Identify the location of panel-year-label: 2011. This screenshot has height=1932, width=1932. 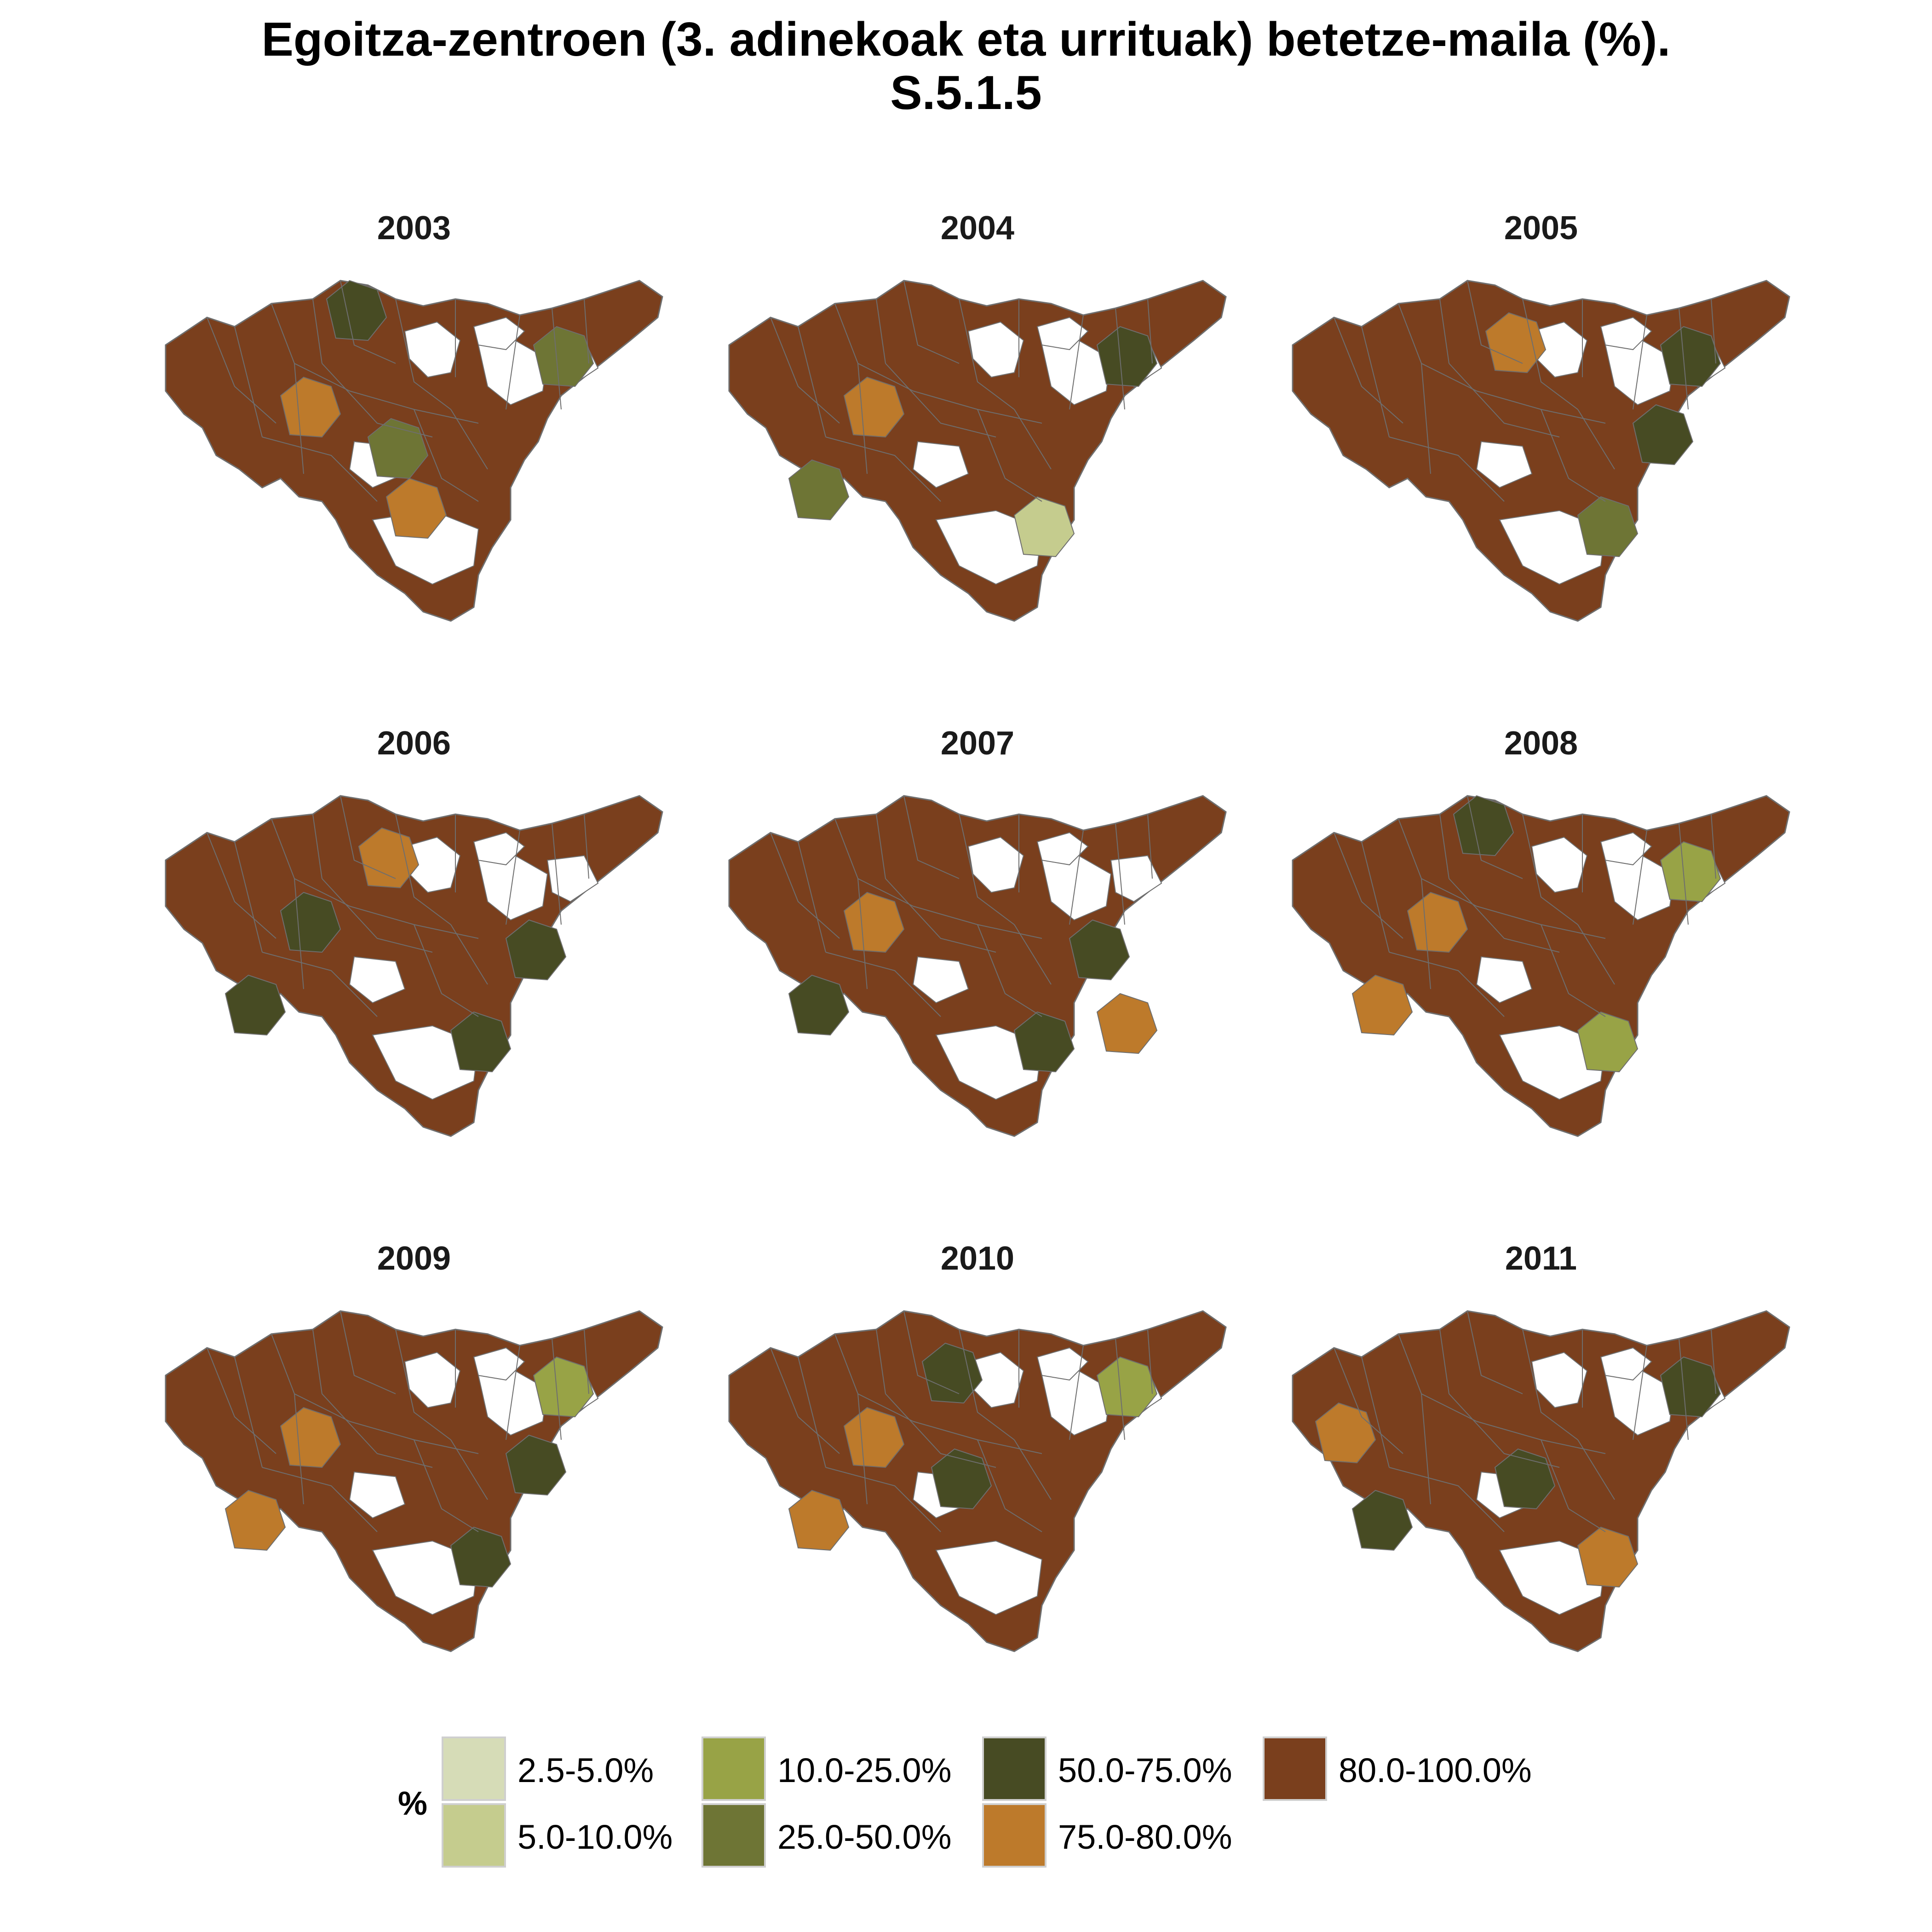
(1541, 1258).